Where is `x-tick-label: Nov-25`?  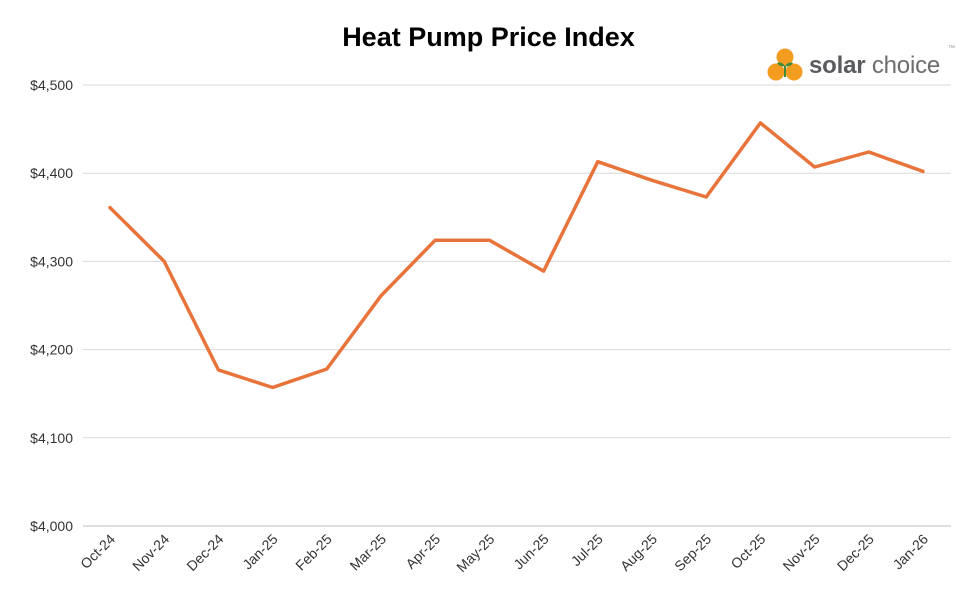
x-tick-label: Nov-25 is located at coordinates (800, 552).